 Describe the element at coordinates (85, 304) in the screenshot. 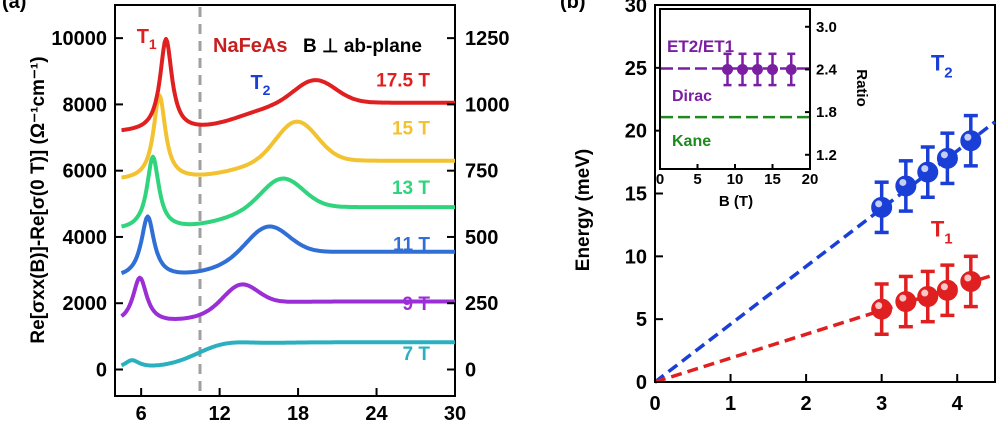

I see `left-y-tick-label: 2000` at that location.